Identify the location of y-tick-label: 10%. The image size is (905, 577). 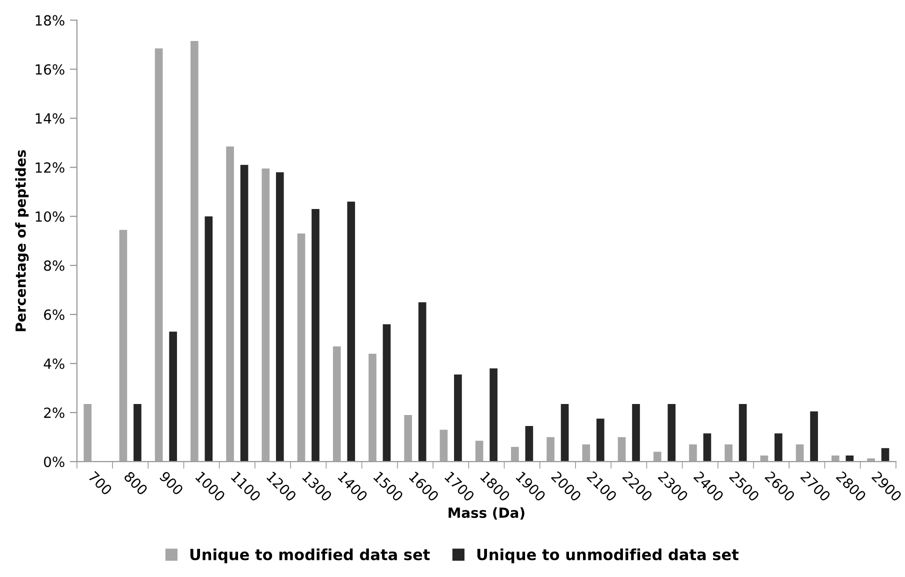
(50, 216).